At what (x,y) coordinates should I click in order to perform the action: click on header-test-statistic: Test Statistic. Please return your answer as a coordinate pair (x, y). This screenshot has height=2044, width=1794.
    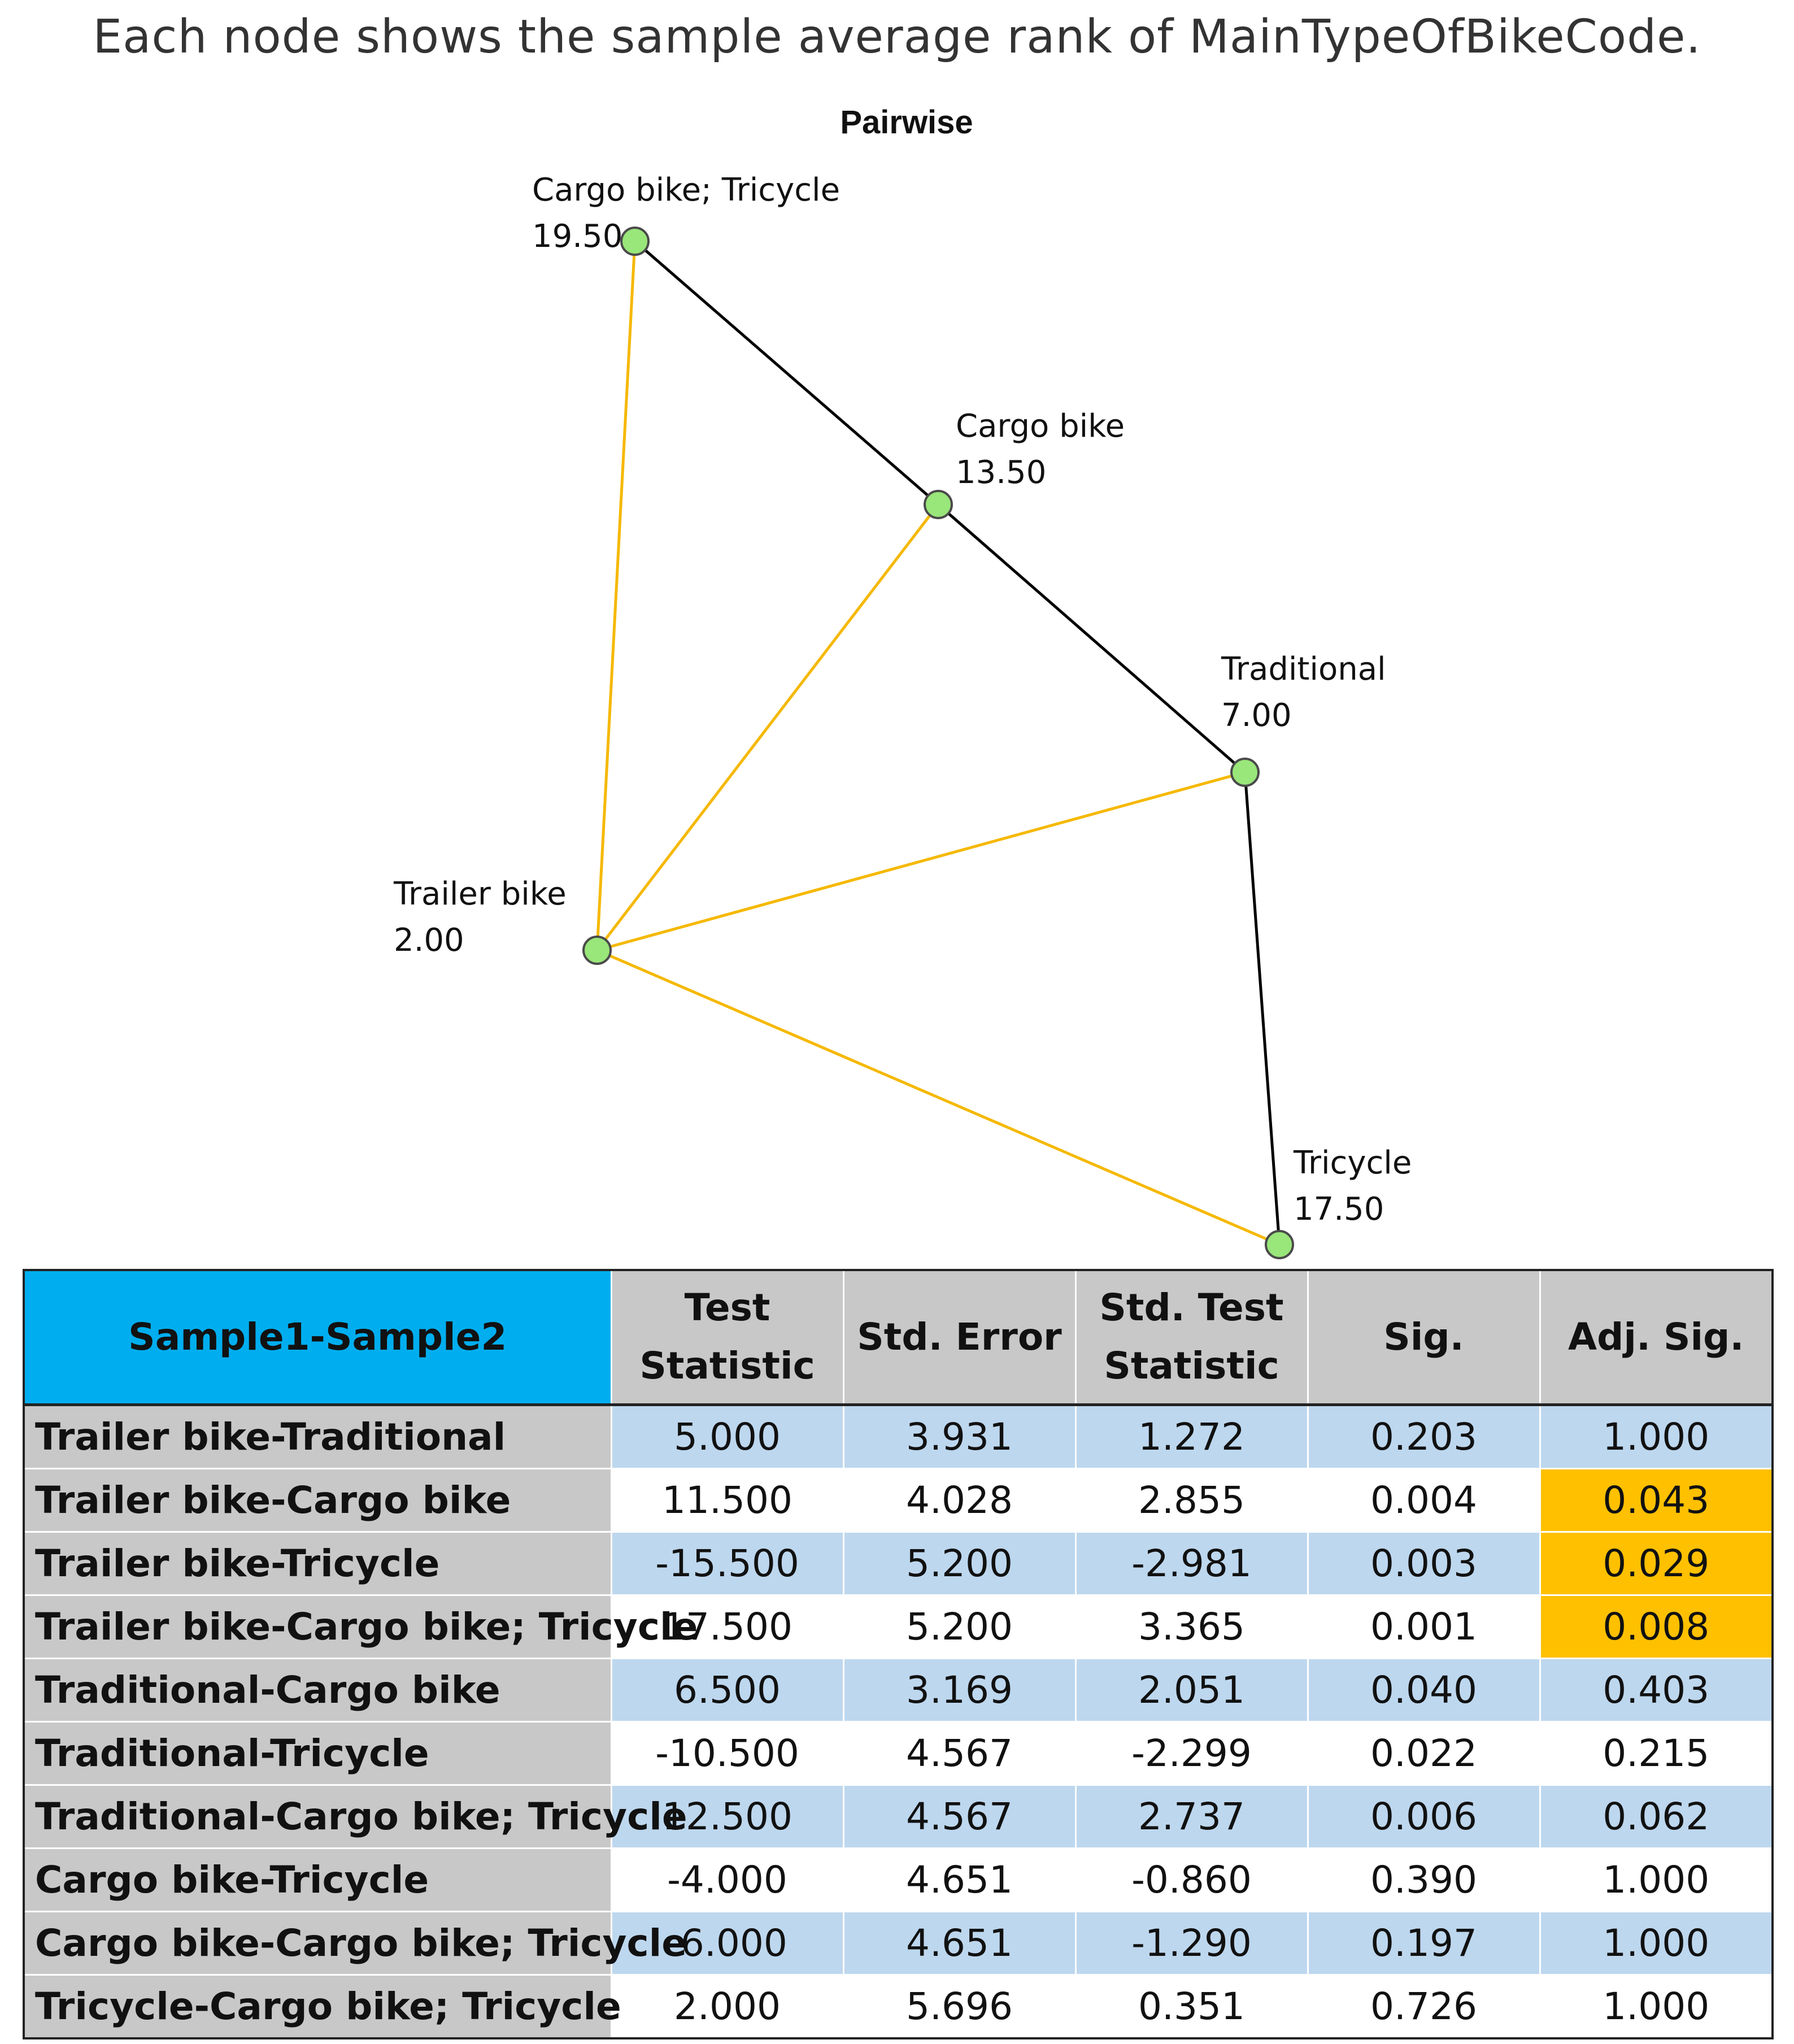
    Looking at the image, I should click on (727, 1337).